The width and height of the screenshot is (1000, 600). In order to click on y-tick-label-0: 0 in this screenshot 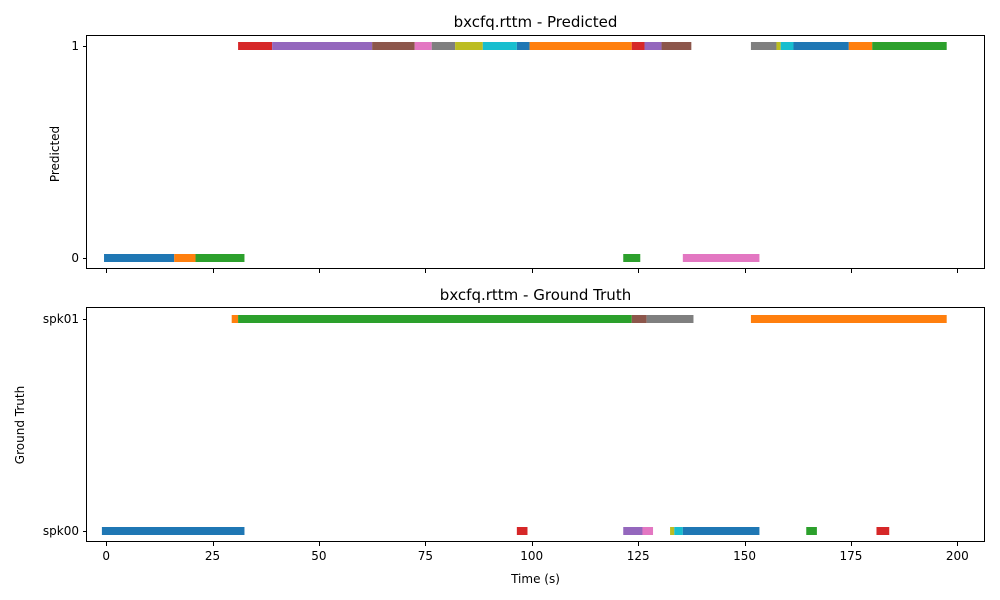, I will do `click(75, 258)`.